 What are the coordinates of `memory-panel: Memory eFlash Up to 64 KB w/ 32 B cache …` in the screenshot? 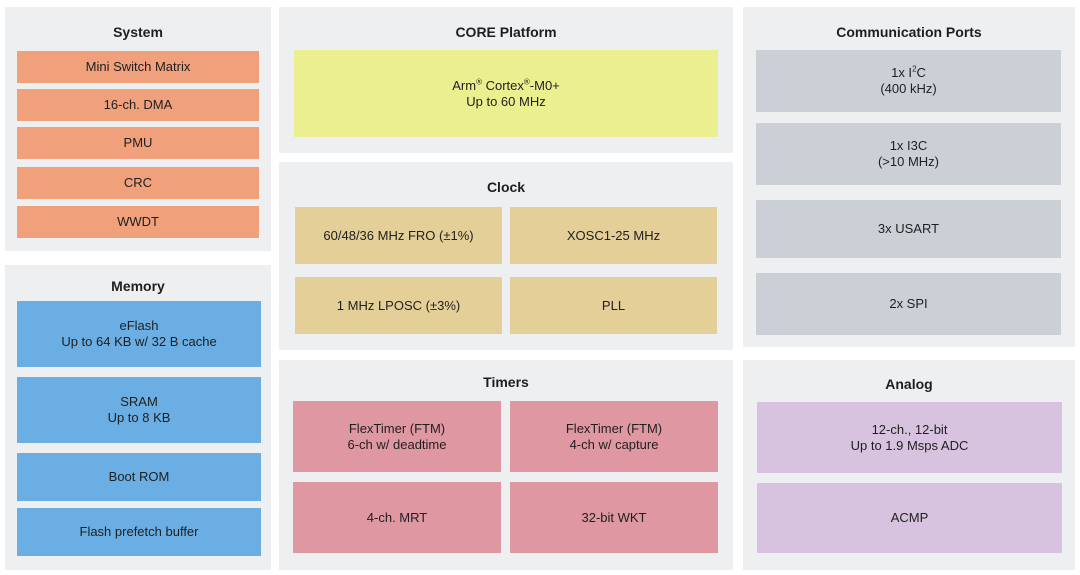 It's located at (138, 417).